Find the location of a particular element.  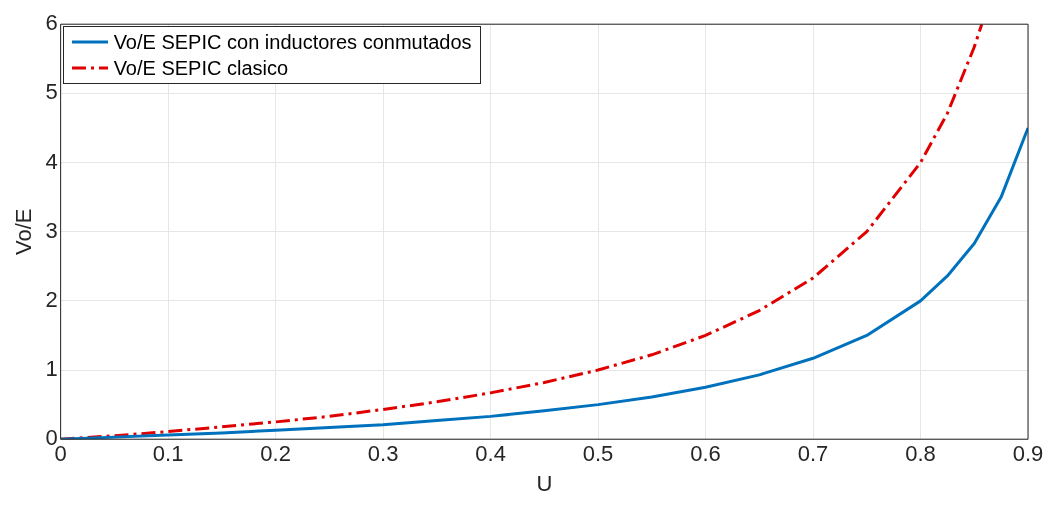

x-tick-label: 0.1 is located at coordinates (168, 454).